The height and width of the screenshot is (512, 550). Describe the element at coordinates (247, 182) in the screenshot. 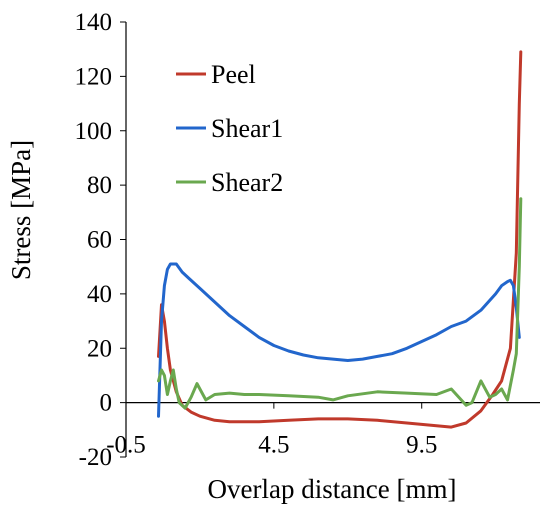

I see `legend-label-shear2: Shear2` at that location.